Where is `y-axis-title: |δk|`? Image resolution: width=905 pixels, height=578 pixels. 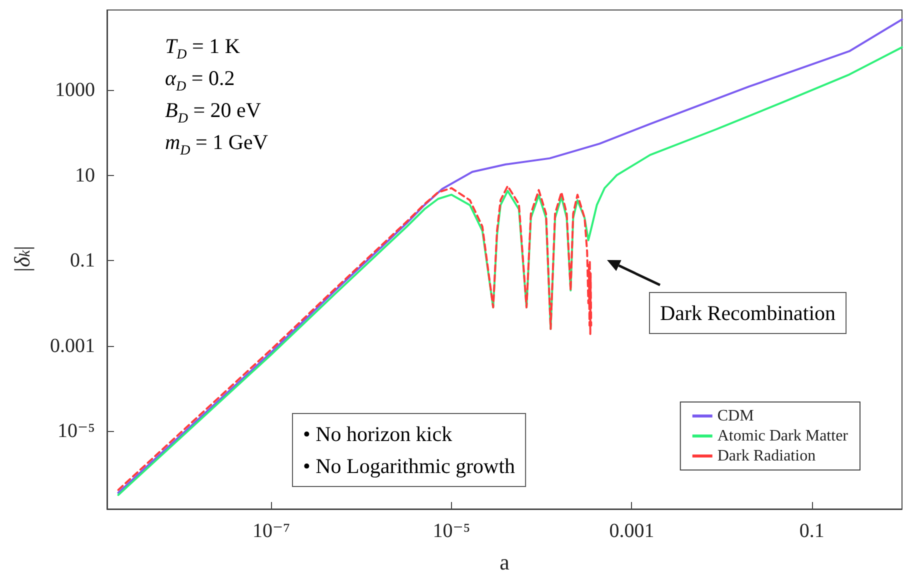
y-axis-title: |δk| is located at coordinates (22, 260).